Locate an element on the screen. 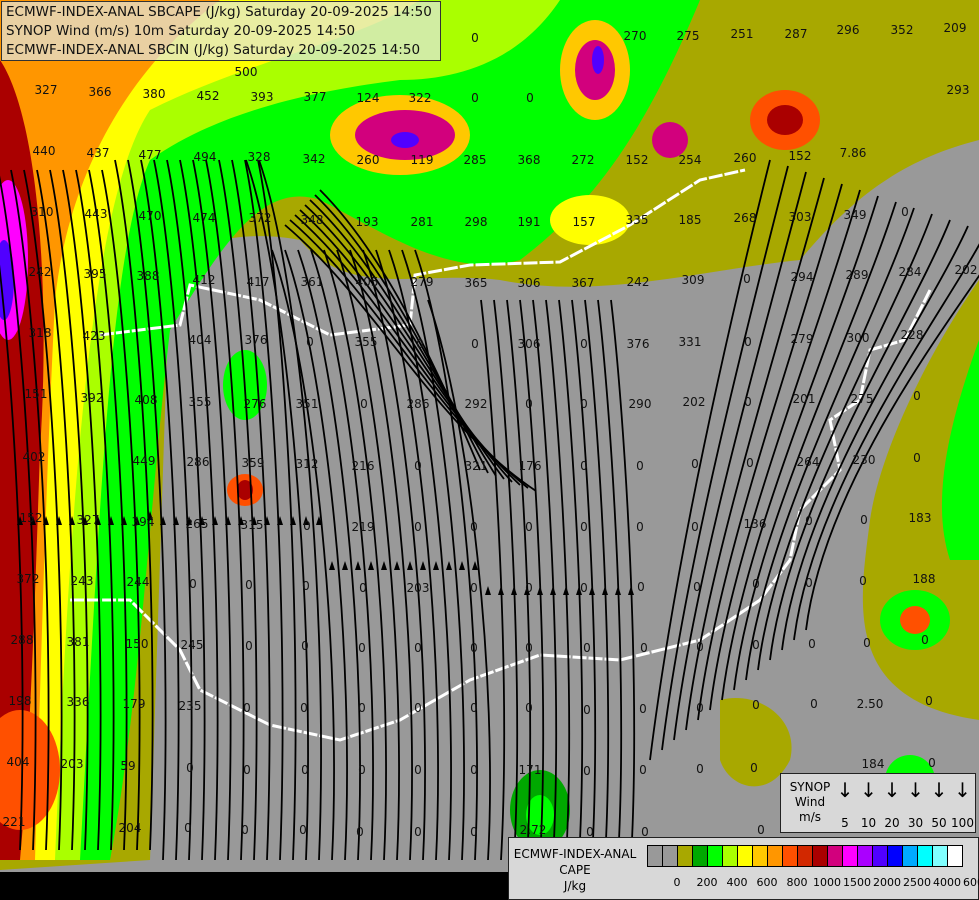  cape-value-label: 288 is located at coordinates (22, 640).